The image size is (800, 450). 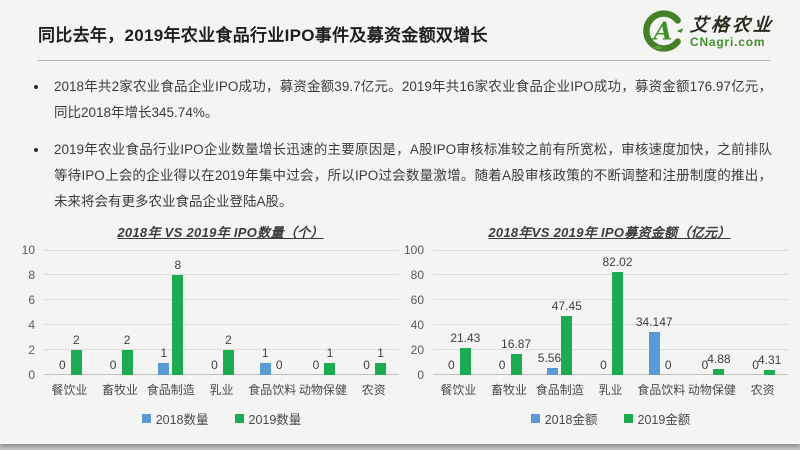 I want to click on x-axis-category-label: 畜牧业, so click(x=120, y=390).